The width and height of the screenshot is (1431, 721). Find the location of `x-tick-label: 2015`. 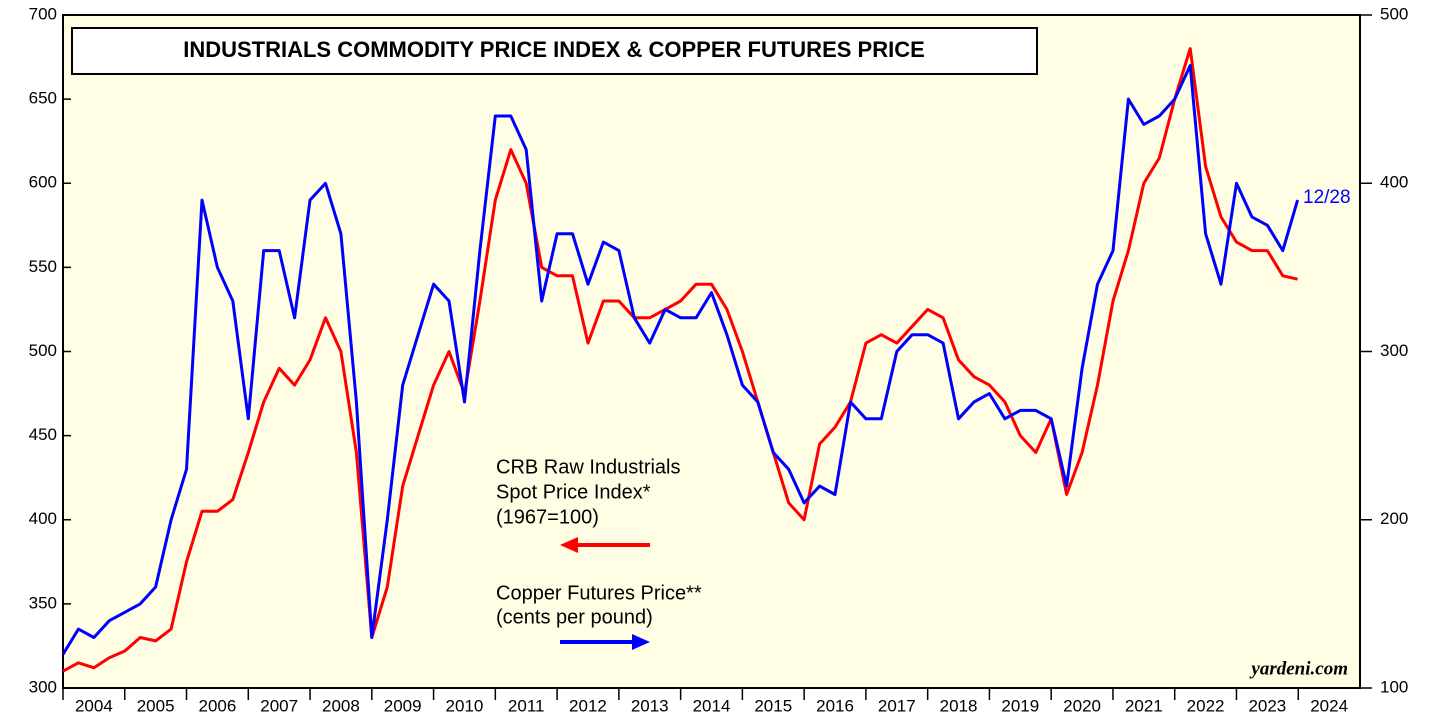

x-tick-label: 2015 is located at coordinates (773, 705).